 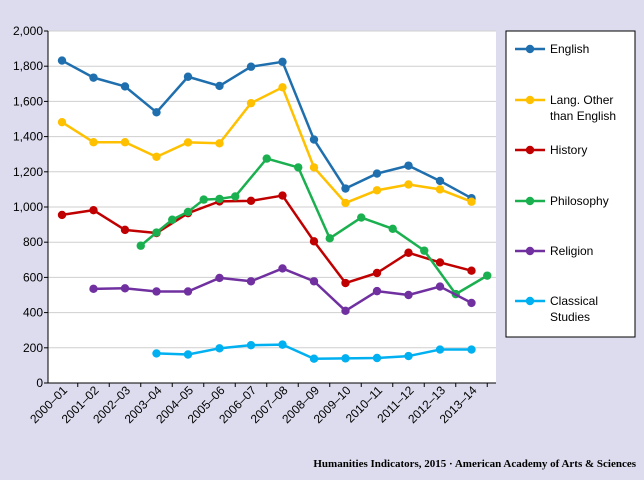 What do you see at coordinates (571, 251) in the screenshot?
I see `legend-label: Religion` at bounding box center [571, 251].